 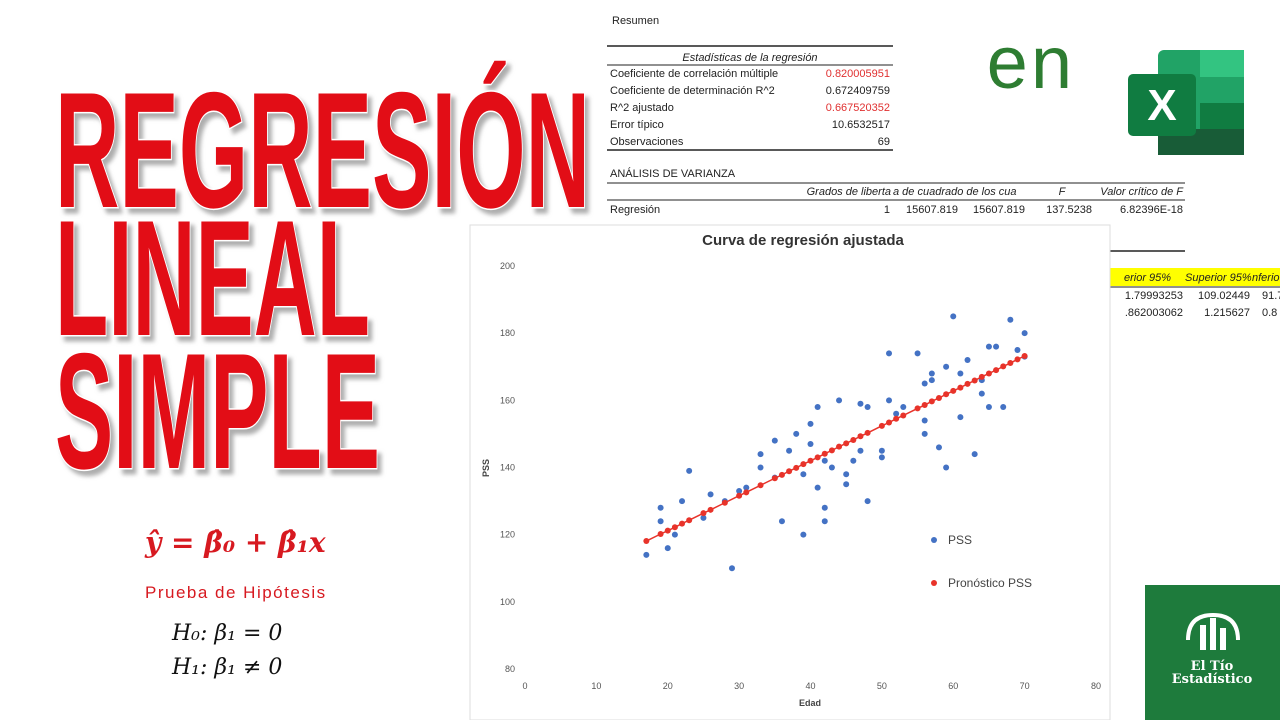 What do you see at coordinates (960, 540) in the screenshot?
I see `legend-label: PSS` at bounding box center [960, 540].